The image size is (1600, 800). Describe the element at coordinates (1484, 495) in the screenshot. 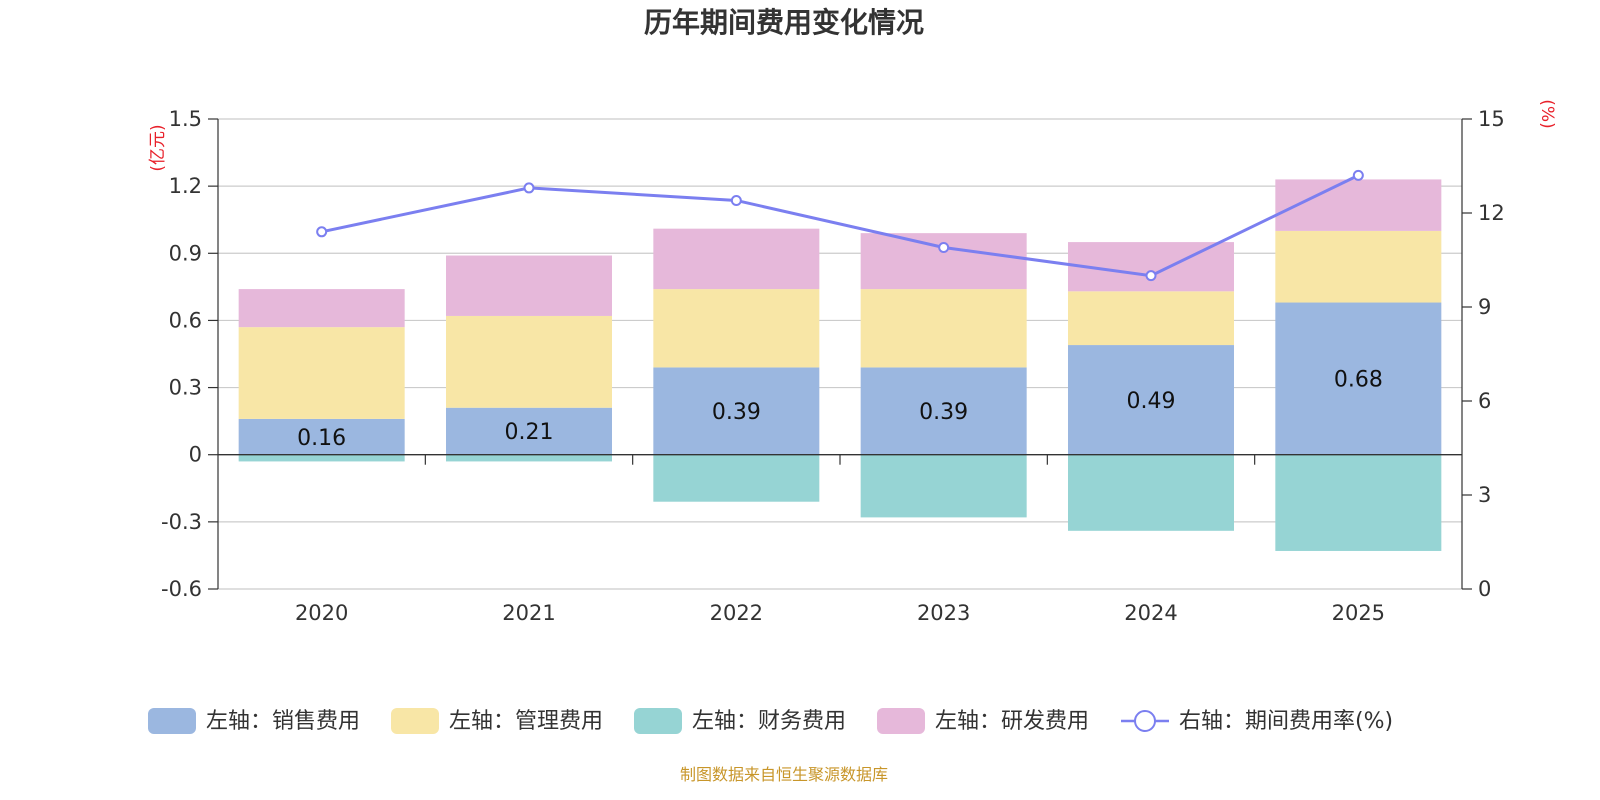

I see `right-axis-tick-label: 3` at that location.